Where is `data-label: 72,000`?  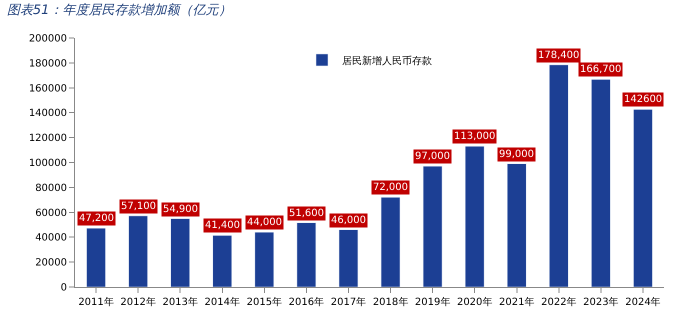
data-label: 72,000 is located at coordinates (390, 187).